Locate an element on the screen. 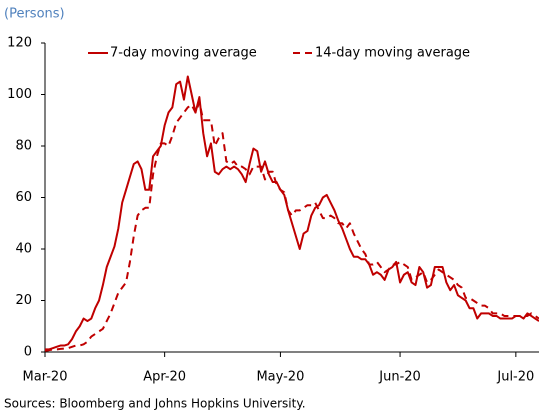  y-tick-label: 120 is located at coordinates (19, 43).